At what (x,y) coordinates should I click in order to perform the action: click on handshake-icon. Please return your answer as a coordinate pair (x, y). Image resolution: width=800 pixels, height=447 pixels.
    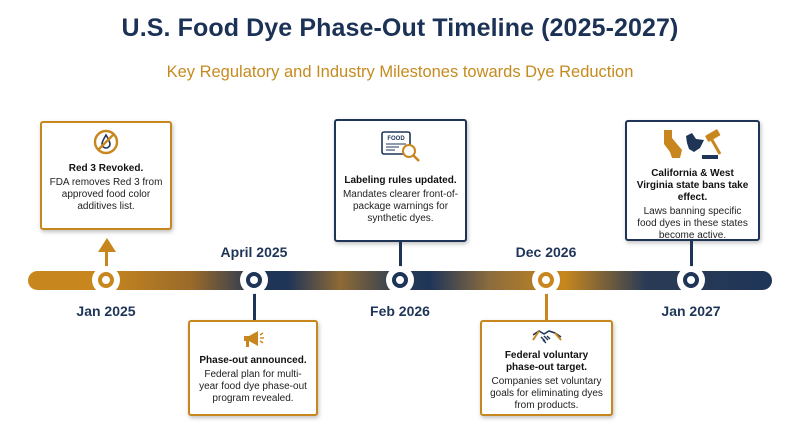
    Looking at the image, I should click on (546, 337).